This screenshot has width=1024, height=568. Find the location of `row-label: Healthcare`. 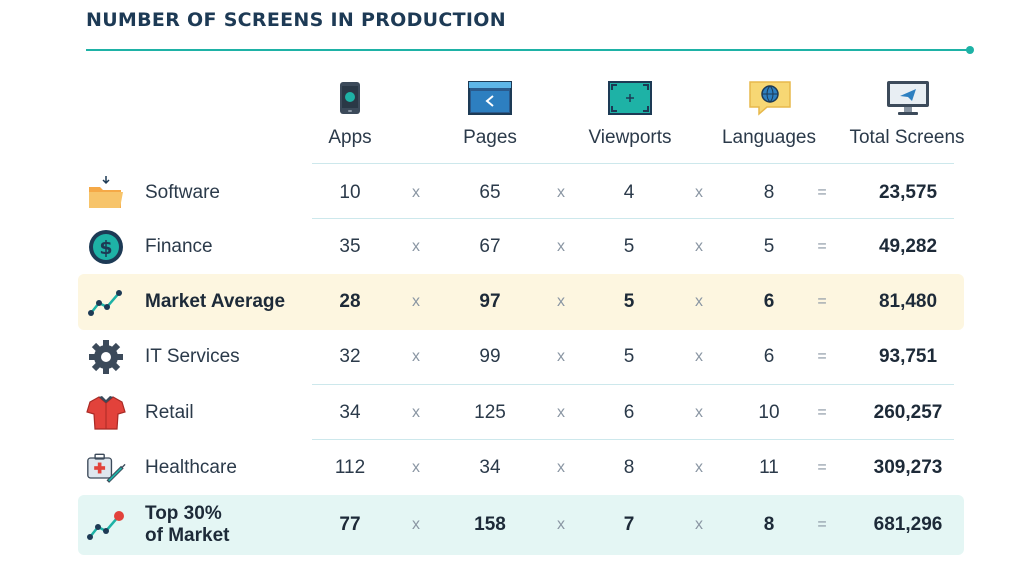

row-label: Healthcare is located at coordinates (191, 467).